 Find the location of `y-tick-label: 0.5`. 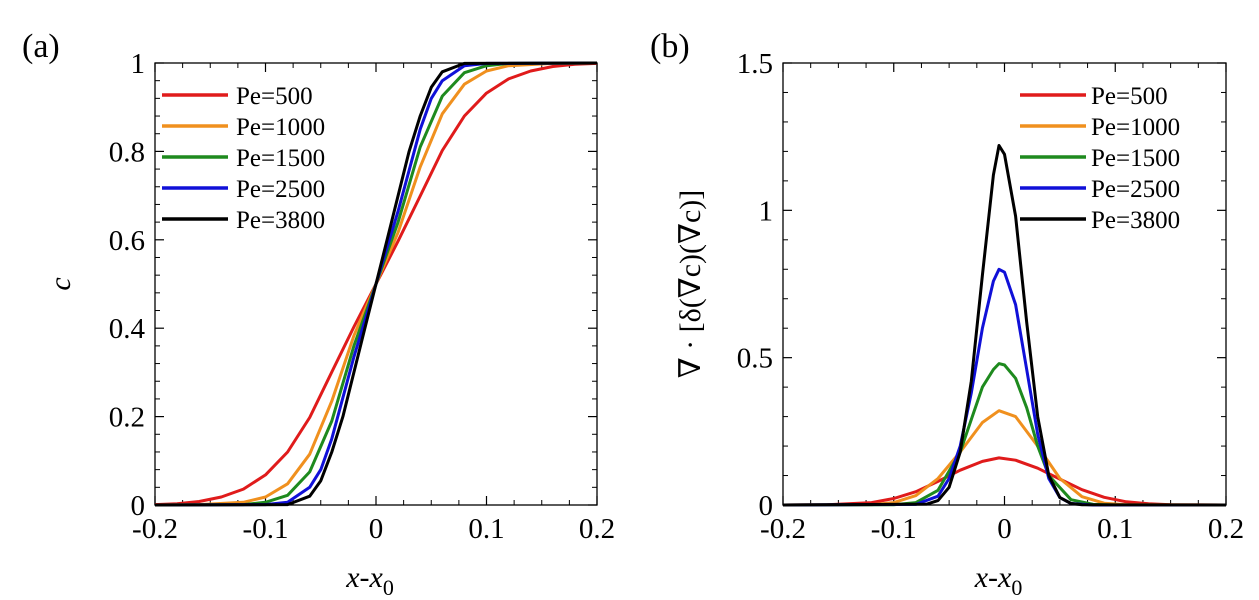

y-tick-label: 0.5 is located at coordinates (755, 359).